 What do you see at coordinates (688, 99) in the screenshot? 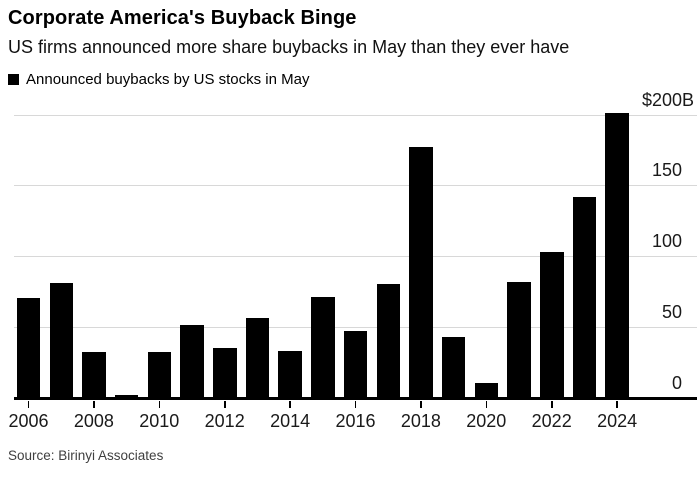
I see `y-axis-label-unit: B` at bounding box center [688, 99].